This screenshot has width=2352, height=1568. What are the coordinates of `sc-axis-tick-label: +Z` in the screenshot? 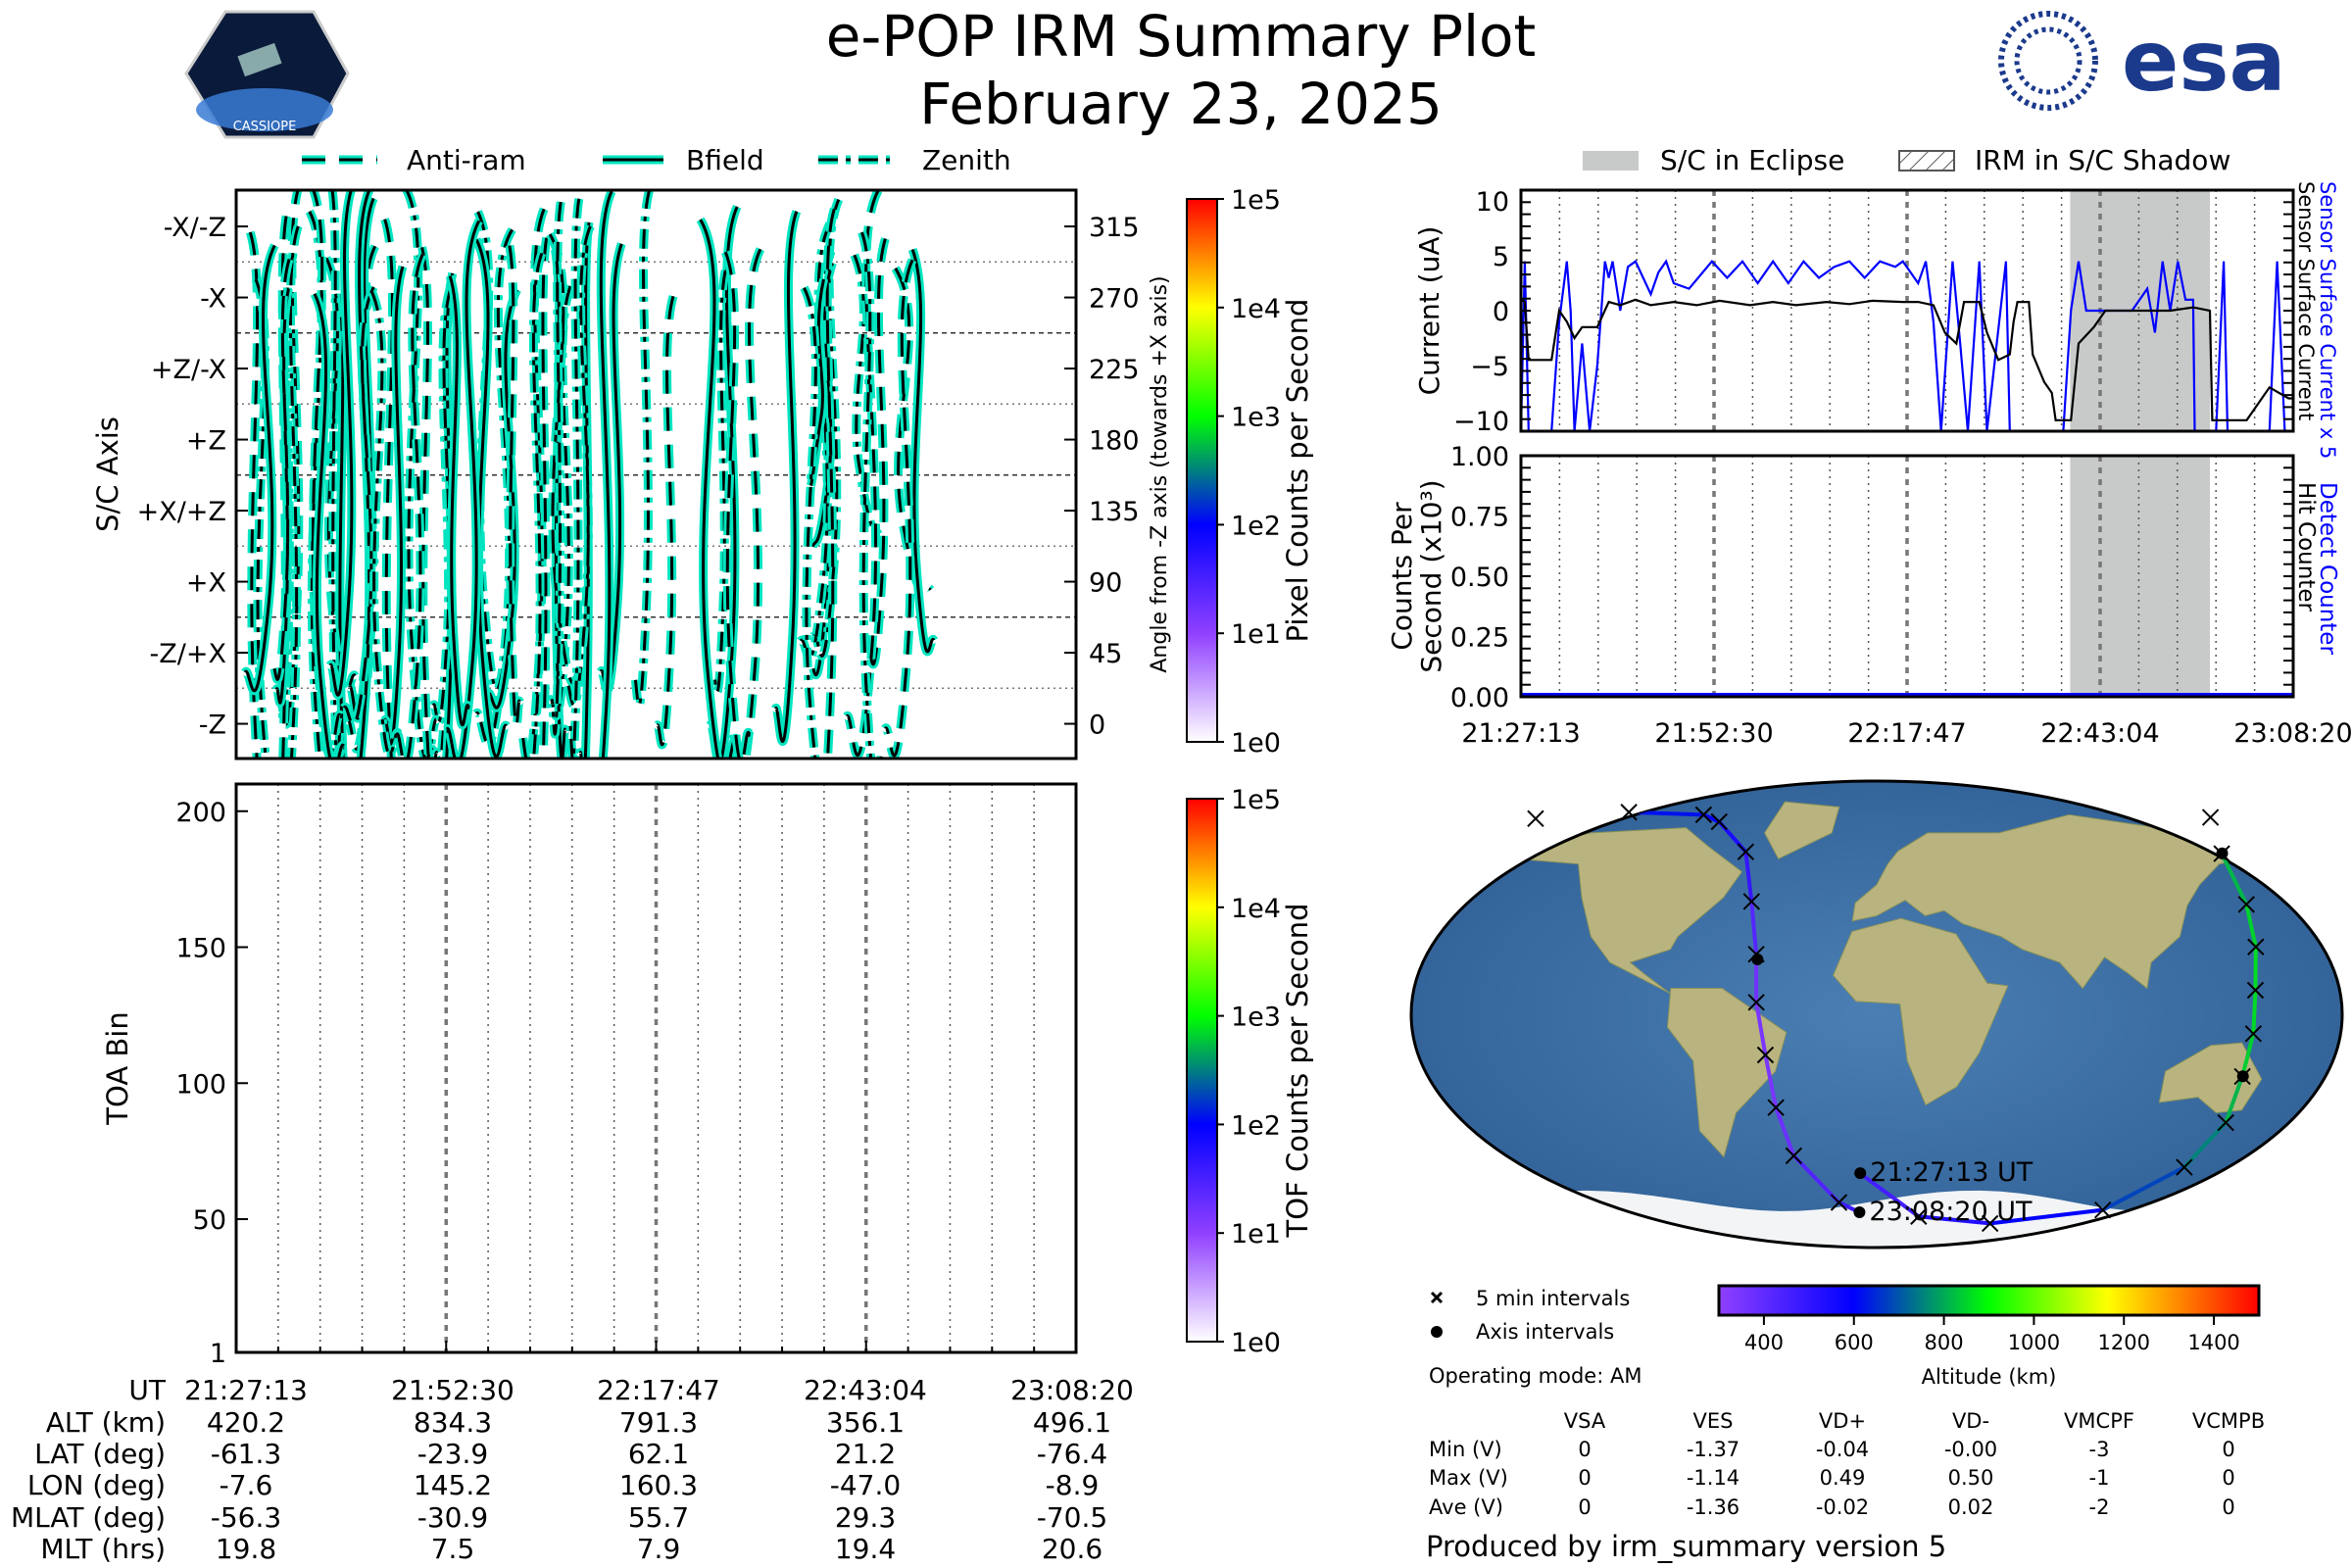 It's located at (206, 441).